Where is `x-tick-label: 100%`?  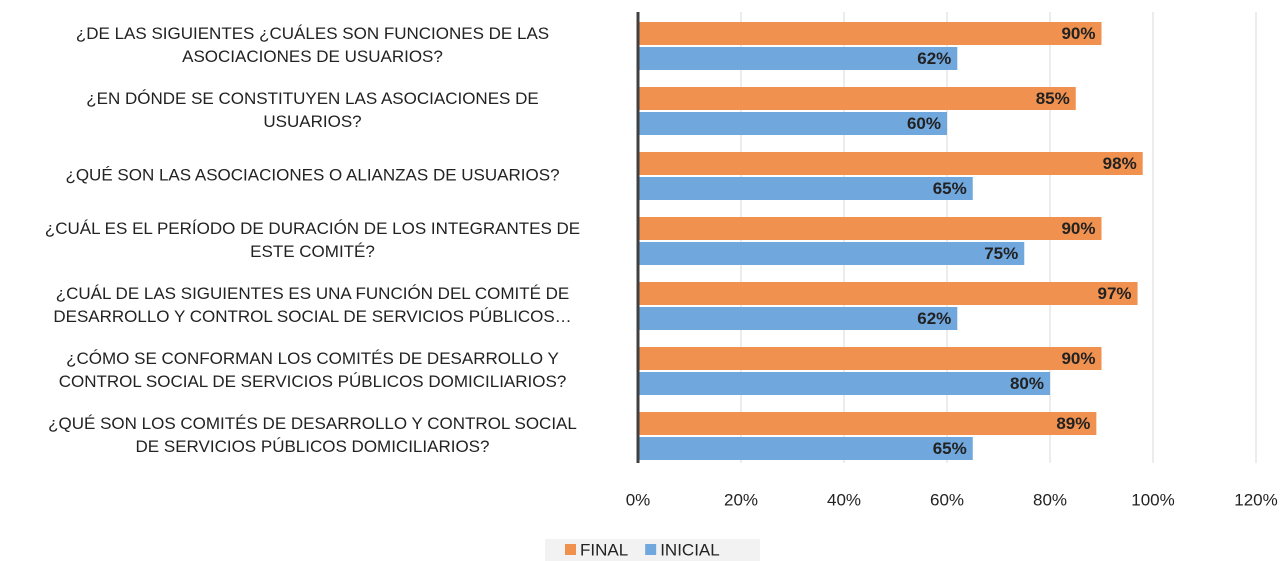
x-tick-label: 100% is located at coordinates (1152, 499).